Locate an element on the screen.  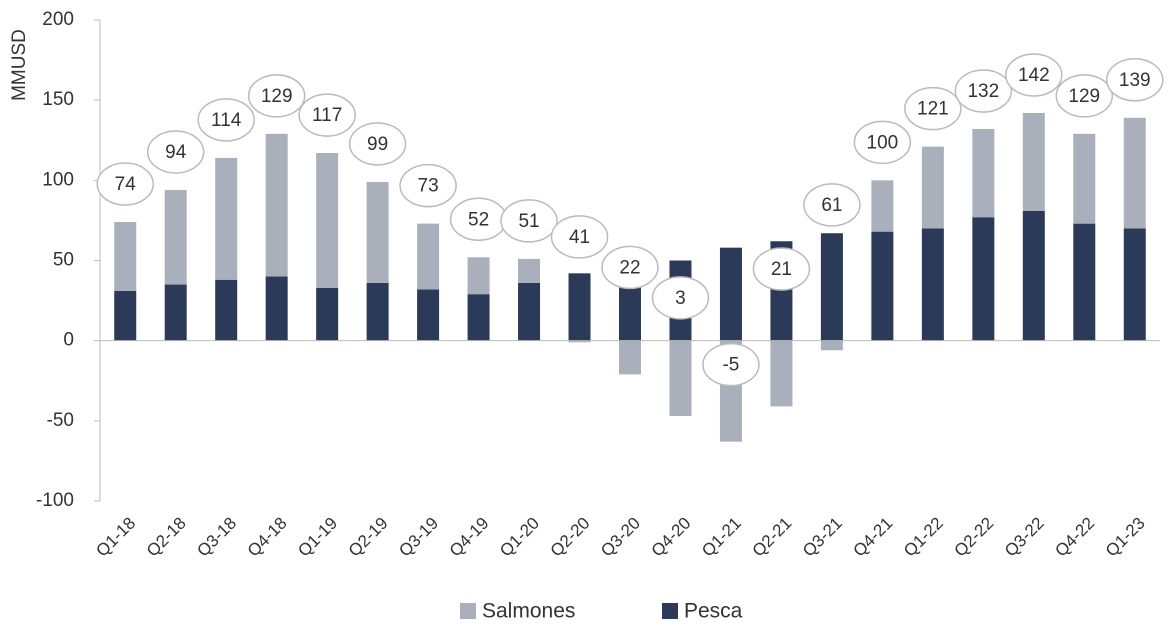
total-label: 73 is located at coordinates (428, 186).